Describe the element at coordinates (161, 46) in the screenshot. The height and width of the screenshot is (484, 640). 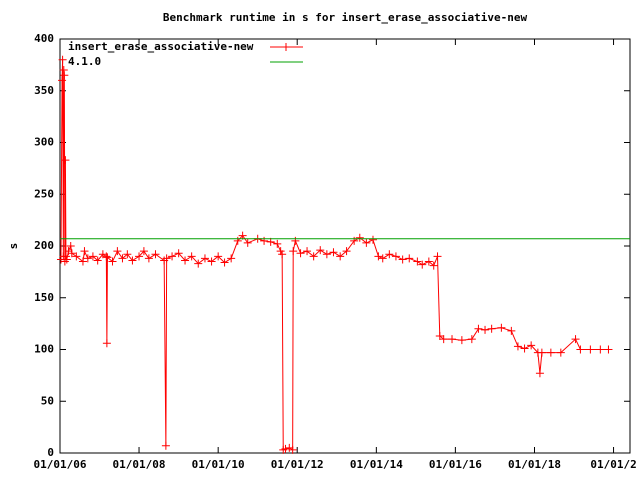
I see `legend-label: insert_erase_associative-new` at that location.